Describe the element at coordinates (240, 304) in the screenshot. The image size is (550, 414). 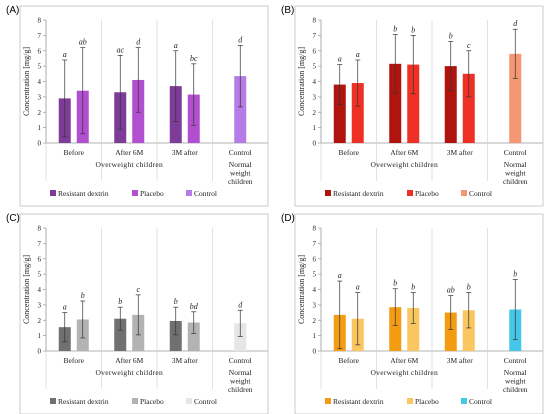
I see `significance-letter: d` at that location.